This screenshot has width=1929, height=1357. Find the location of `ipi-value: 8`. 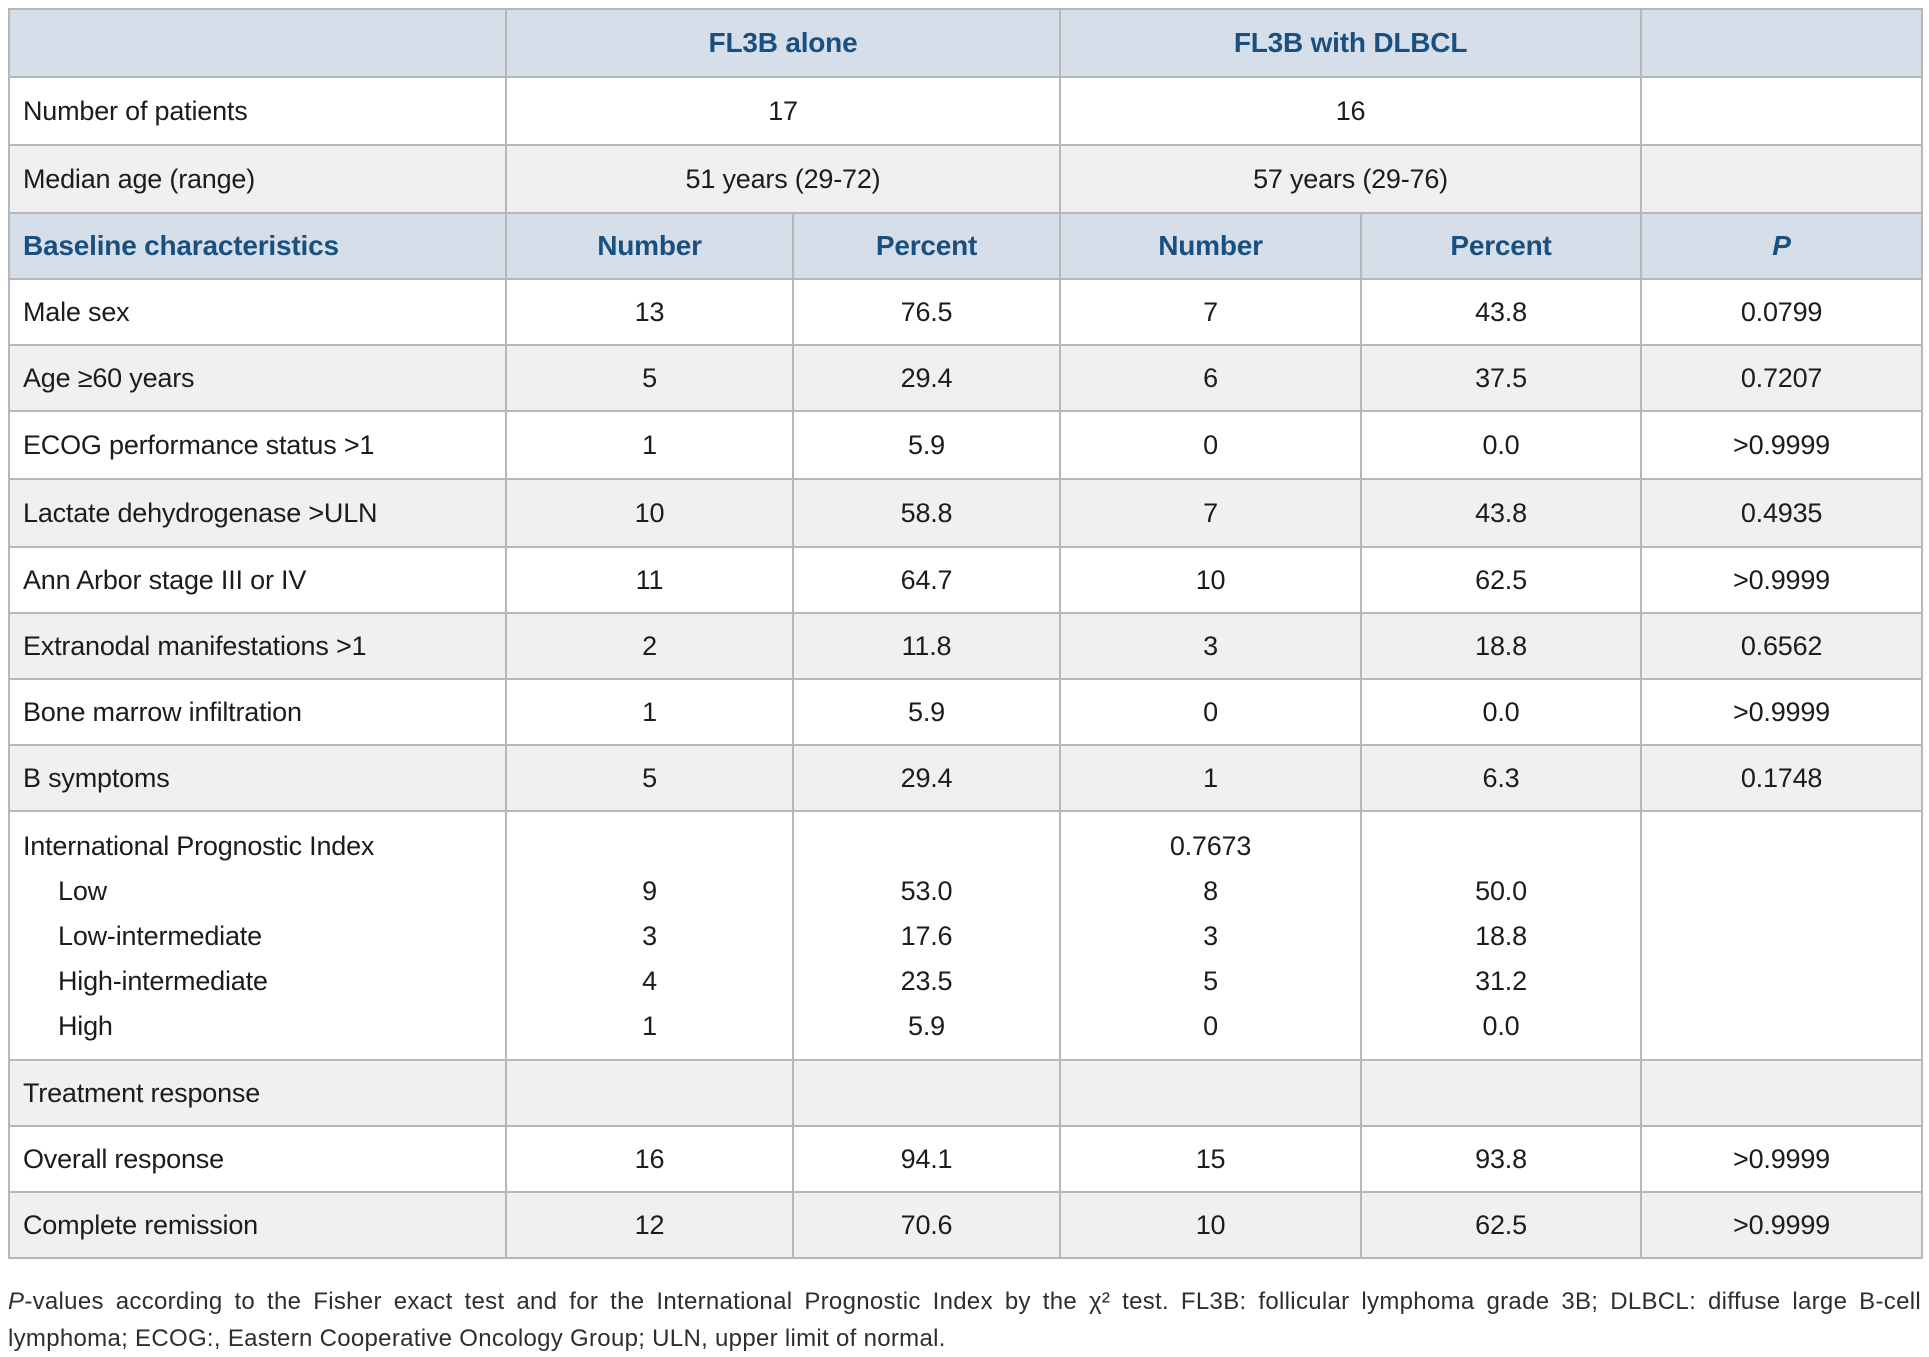

ipi-value: 8 is located at coordinates (1210, 891).